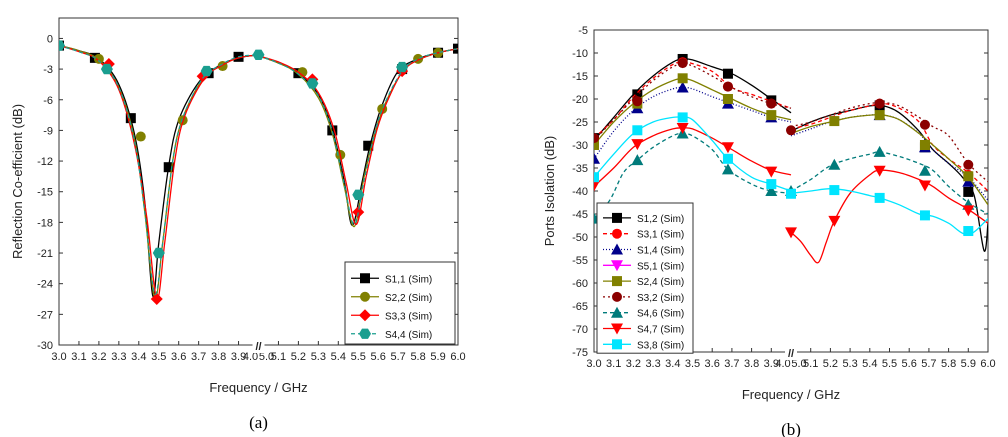 This screenshot has width=1008, height=437. Describe the element at coordinates (613, 364) in the screenshot. I see `b-x-tick-label: 3.1` at that location.